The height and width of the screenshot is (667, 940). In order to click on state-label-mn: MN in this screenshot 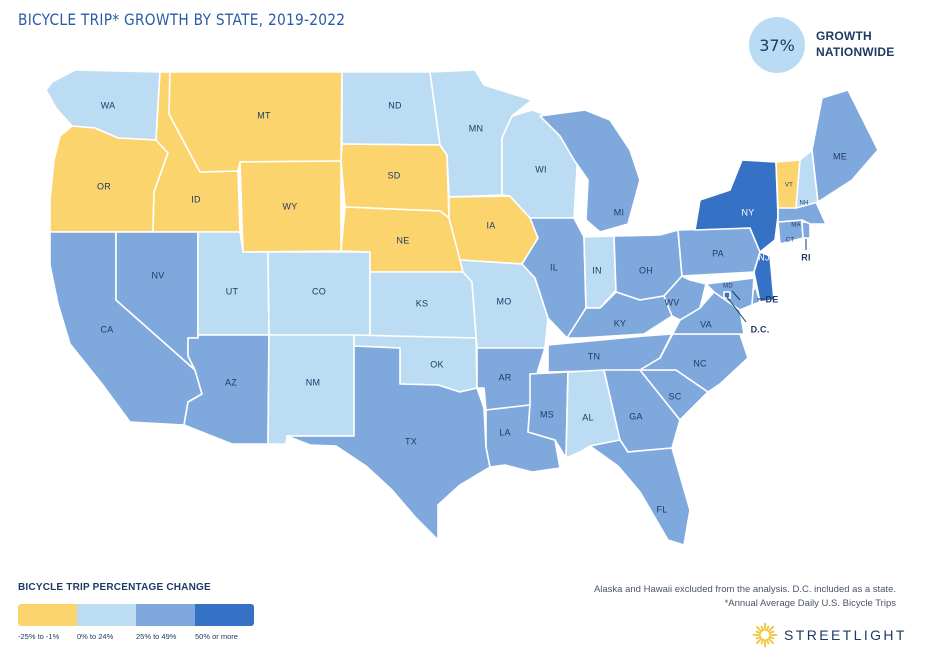, I will do `click(476, 128)`.